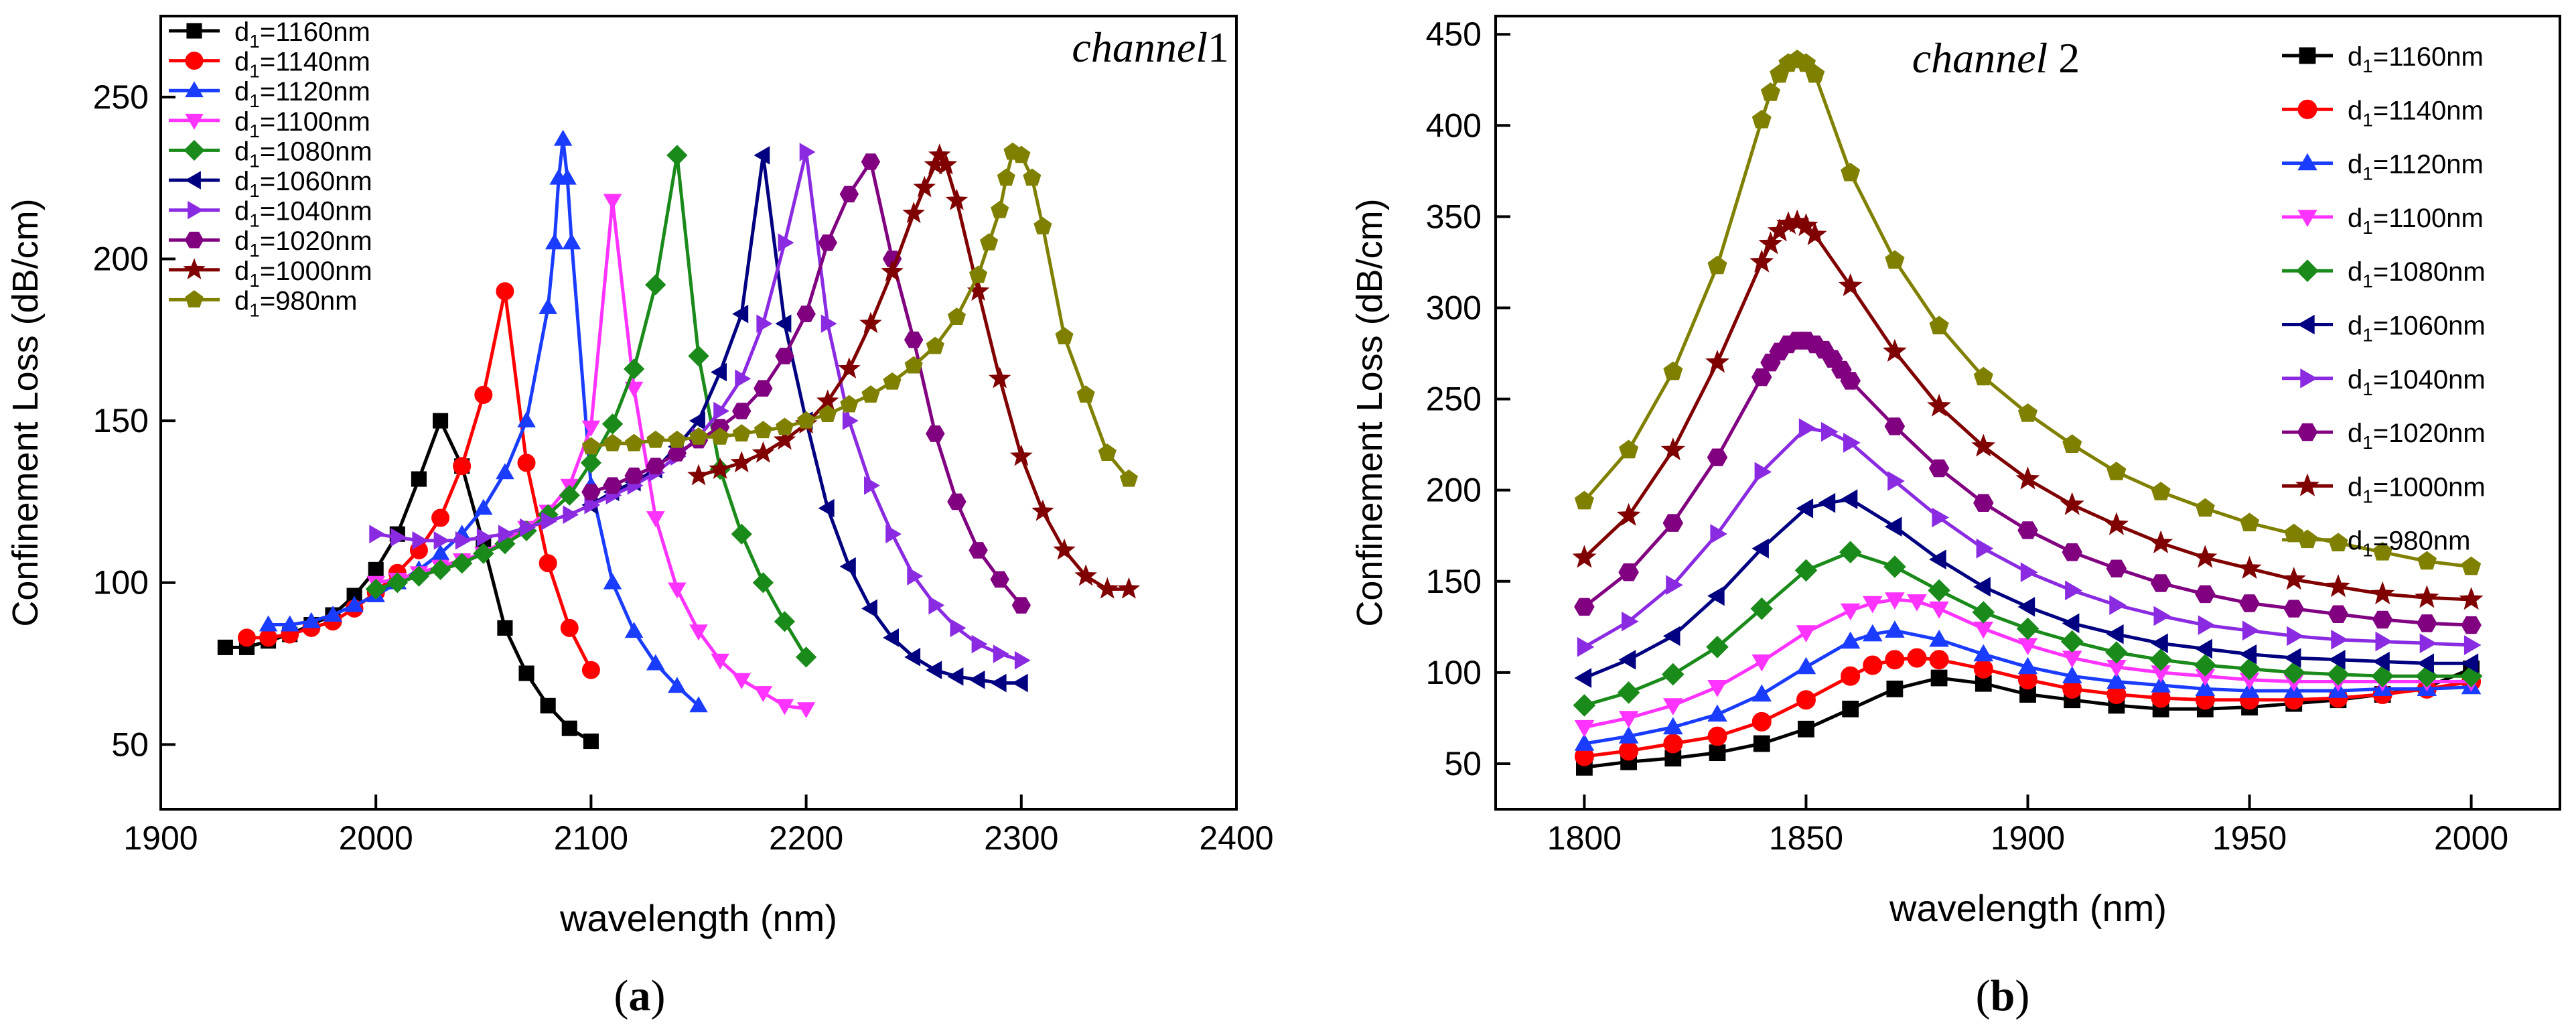 The height and width of the screenshot is (1031, 2576). I want to click on legend-label-sub: 1, so click(2367, 442).